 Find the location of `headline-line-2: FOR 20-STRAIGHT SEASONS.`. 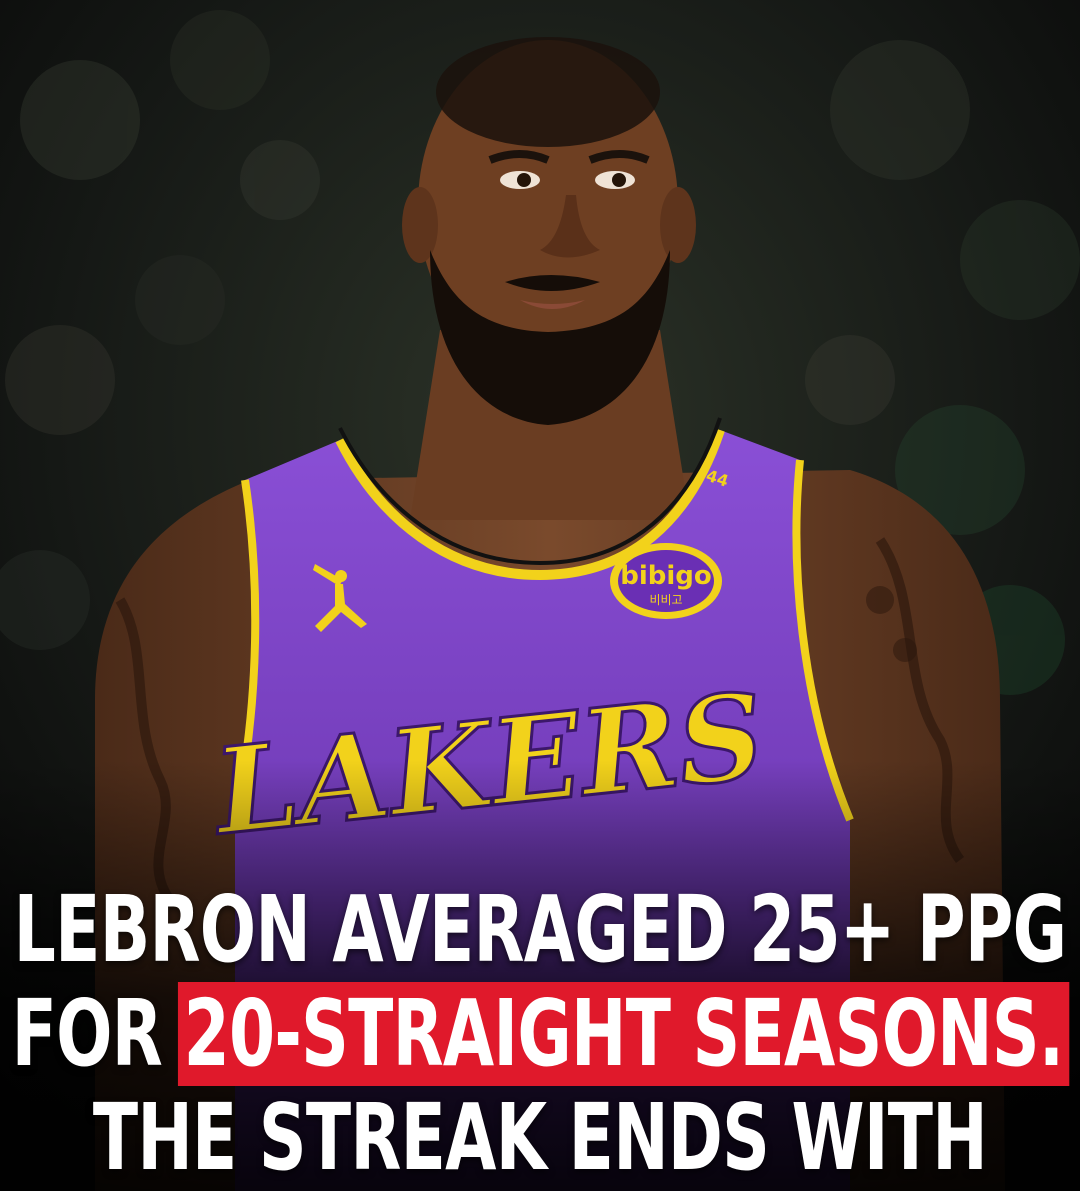

headline-line-2: FOR 20-STRAIGHT SEASONS. is located at coordinates (540, 1033).